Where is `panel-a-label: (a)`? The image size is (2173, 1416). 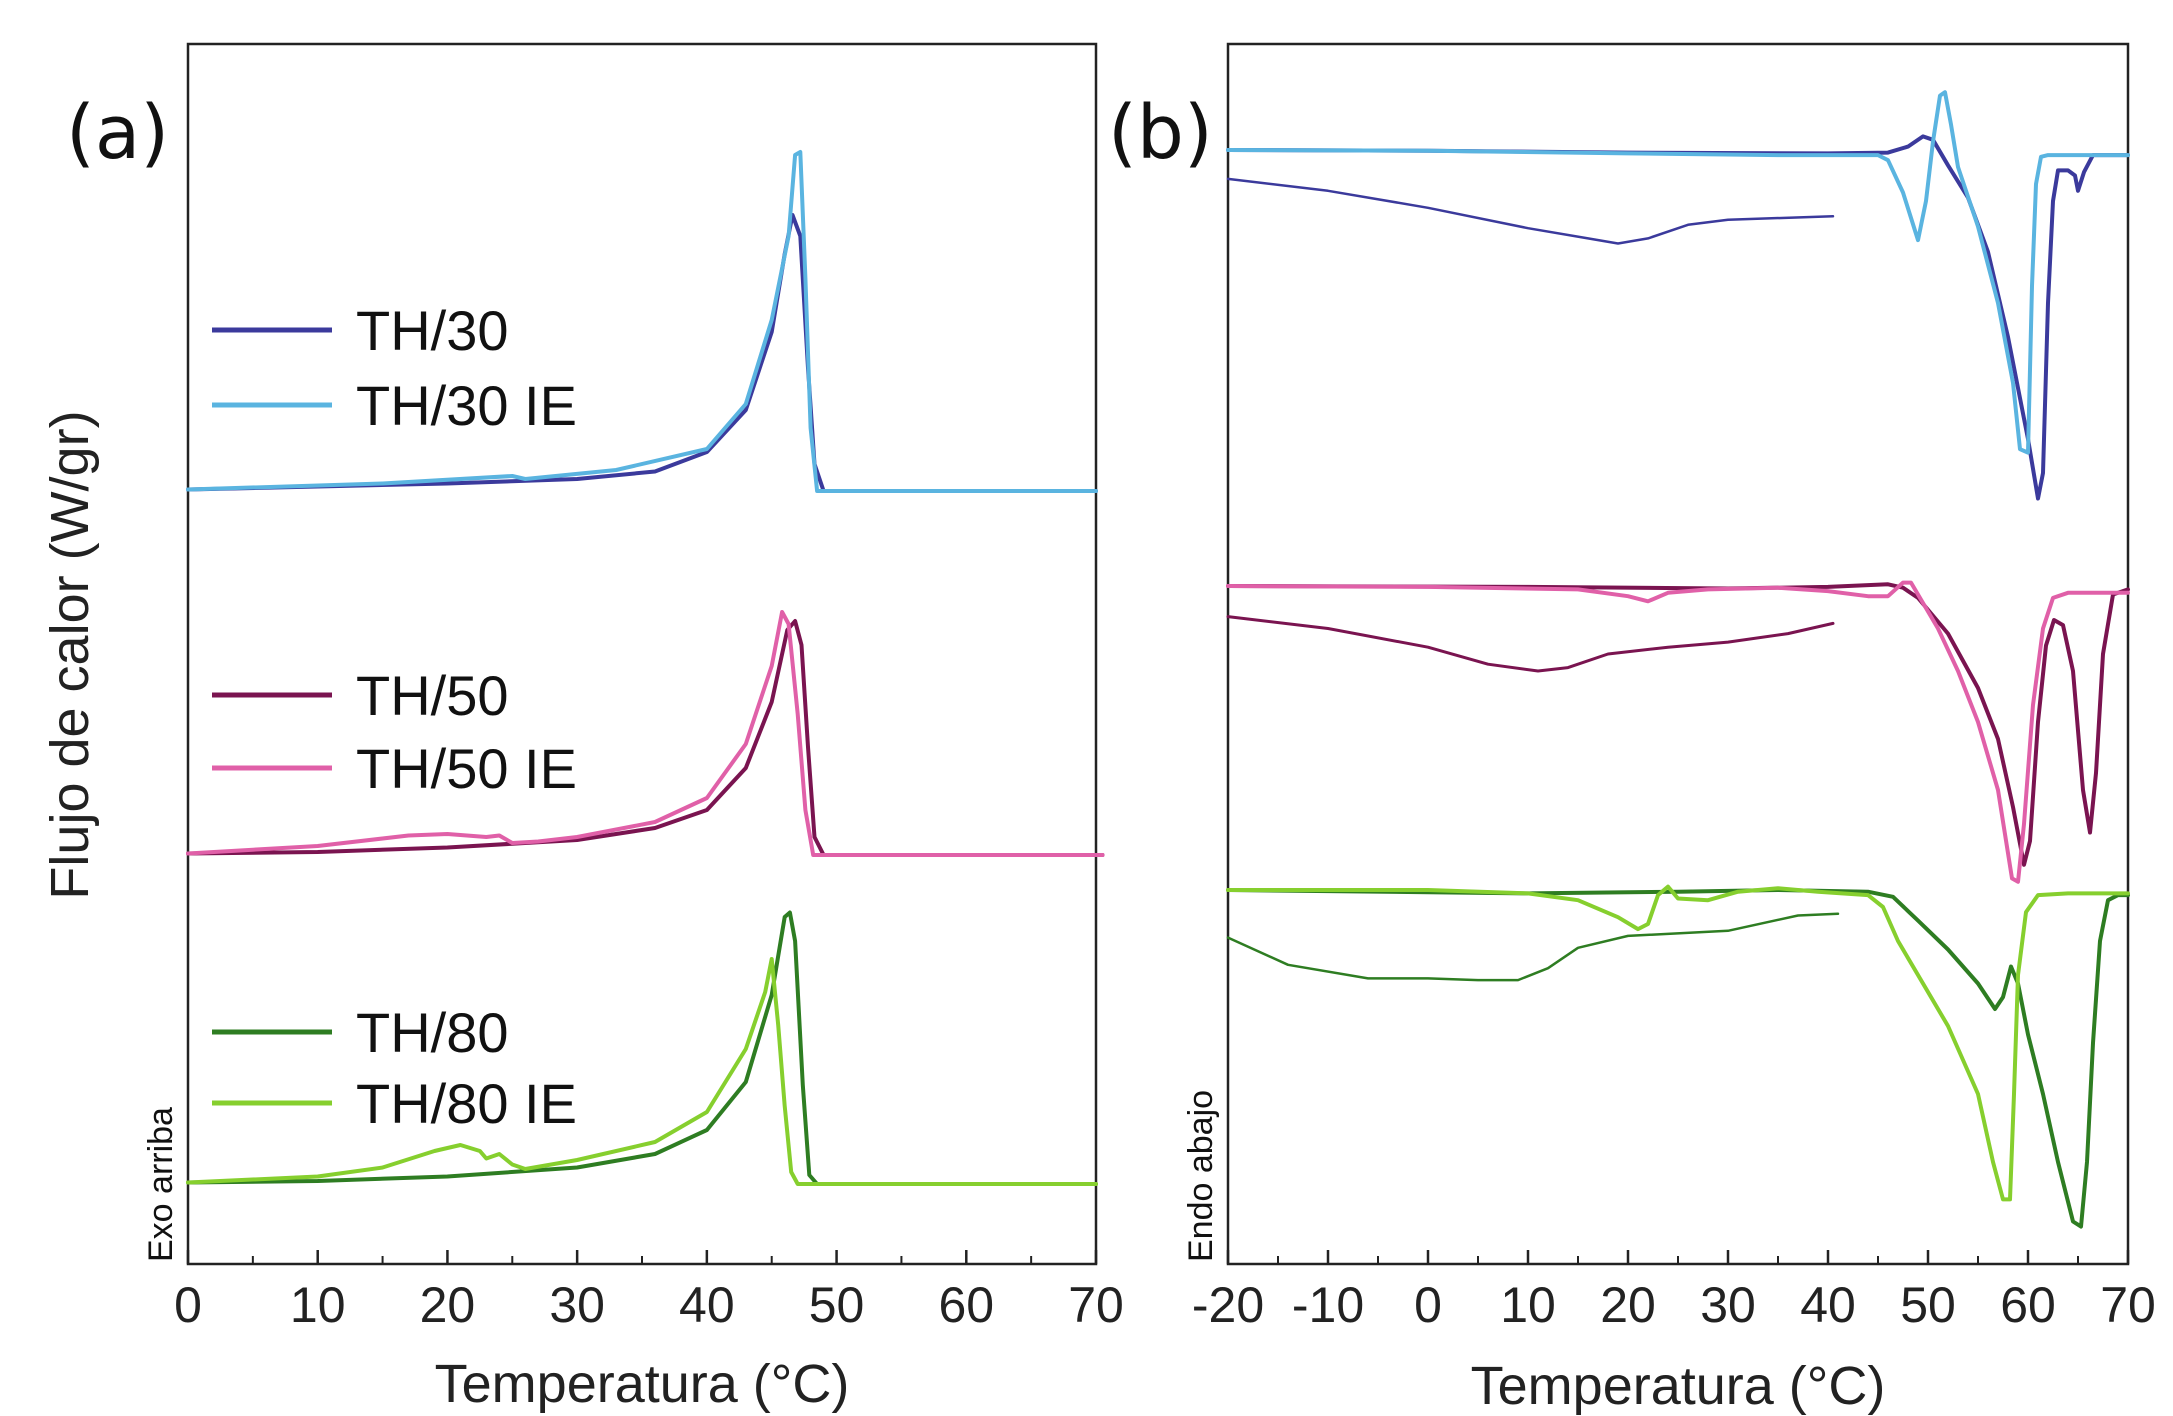 panel-a-label: (a) is located at coordinates (117, 133).